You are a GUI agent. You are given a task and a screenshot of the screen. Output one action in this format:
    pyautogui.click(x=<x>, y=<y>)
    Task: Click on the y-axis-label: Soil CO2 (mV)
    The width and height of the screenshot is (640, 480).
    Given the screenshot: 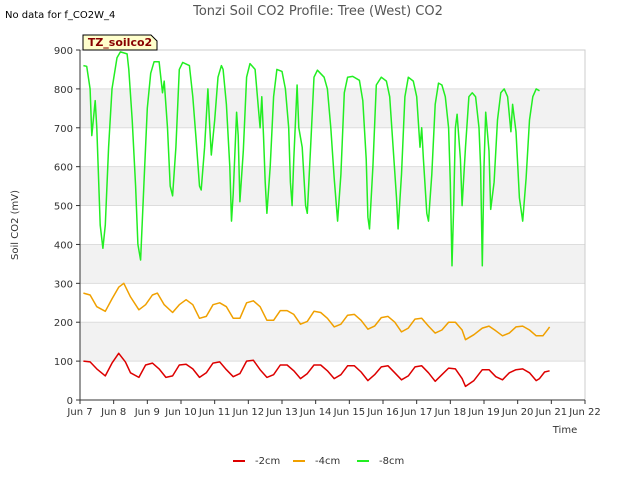 What is the action you would take?
    pyautogui.click(x=15, y=225)
    